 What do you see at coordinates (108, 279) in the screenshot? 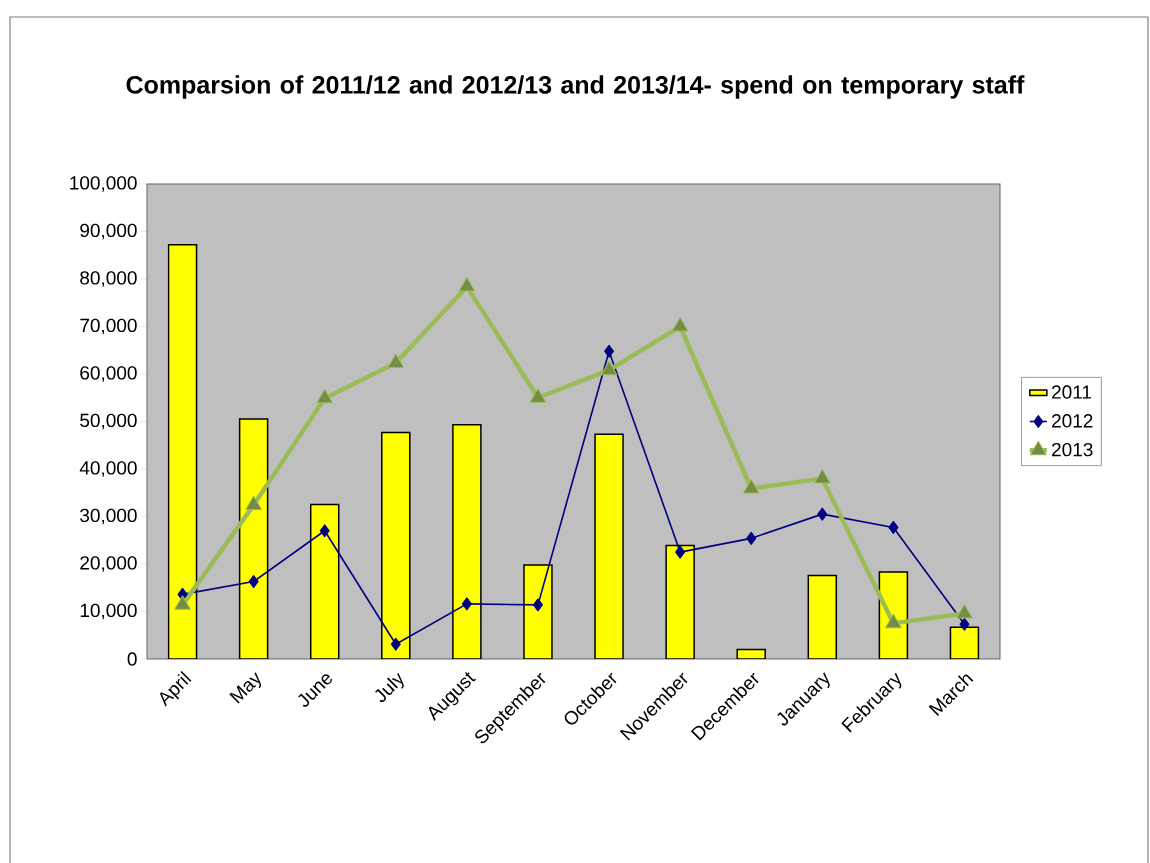
I see `y-tick-label: 80,000` at bounding box center [108, 279].